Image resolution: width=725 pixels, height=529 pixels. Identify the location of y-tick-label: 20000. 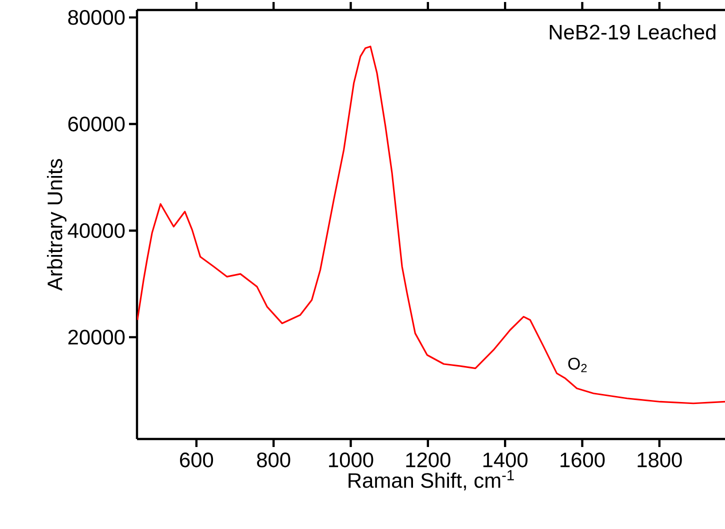
(96, 337).